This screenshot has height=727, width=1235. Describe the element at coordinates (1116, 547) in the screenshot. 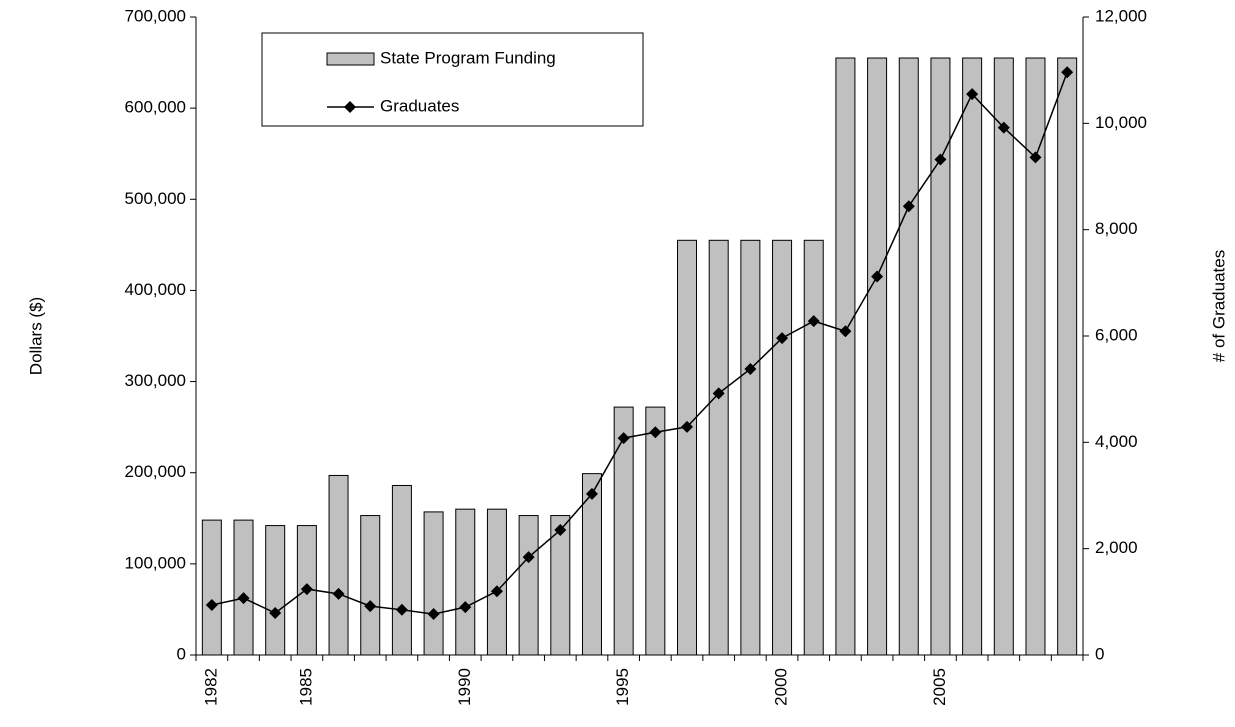

I see `y2-tick-label: 2,000` at that location.